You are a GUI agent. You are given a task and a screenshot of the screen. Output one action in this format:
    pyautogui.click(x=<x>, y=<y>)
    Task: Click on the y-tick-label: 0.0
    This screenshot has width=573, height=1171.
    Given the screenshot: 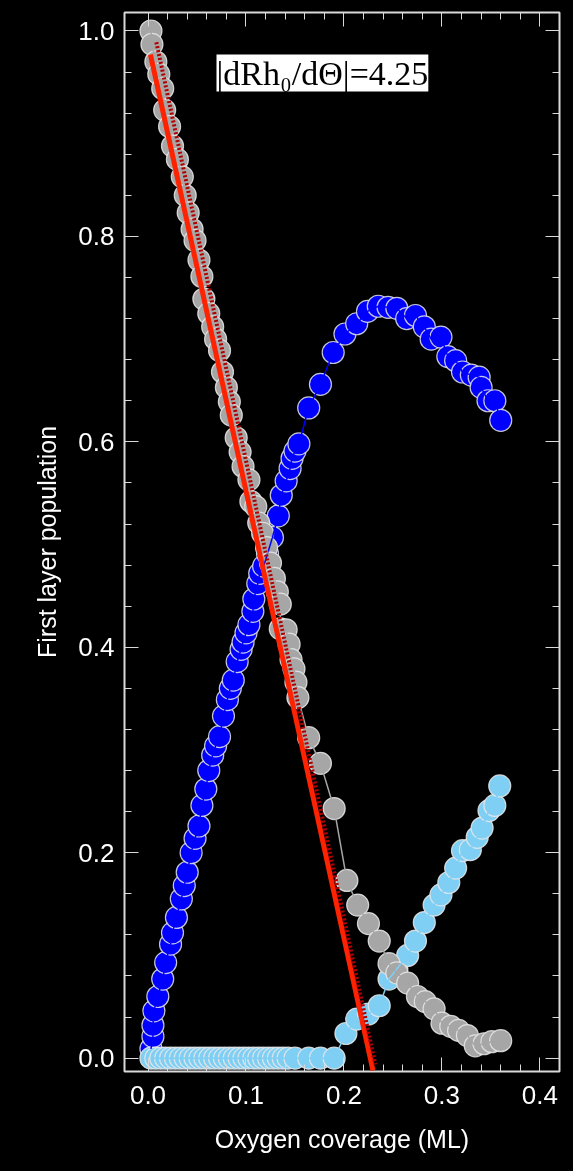 What is the action you would take?
    pyautogui.click(x=96, y=1058)
    